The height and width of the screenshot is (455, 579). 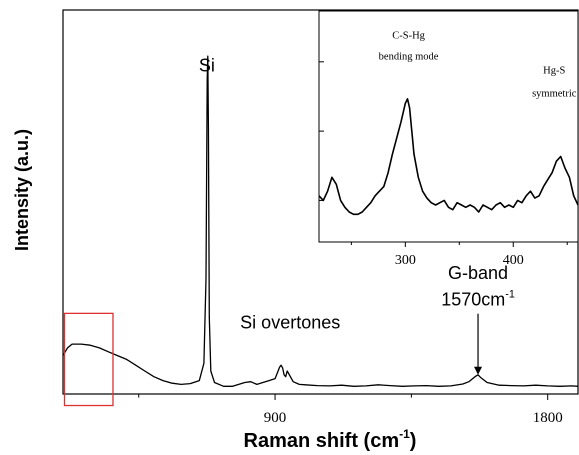 I want to click on inset-series, so click(x=448, y=157).